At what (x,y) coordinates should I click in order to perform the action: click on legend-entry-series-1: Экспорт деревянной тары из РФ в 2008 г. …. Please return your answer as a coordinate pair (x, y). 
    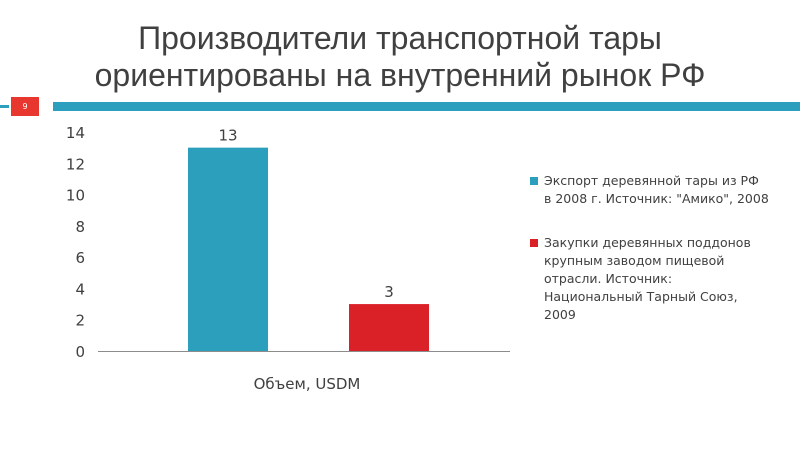
    Looking at the image, I should click on (650, 190).